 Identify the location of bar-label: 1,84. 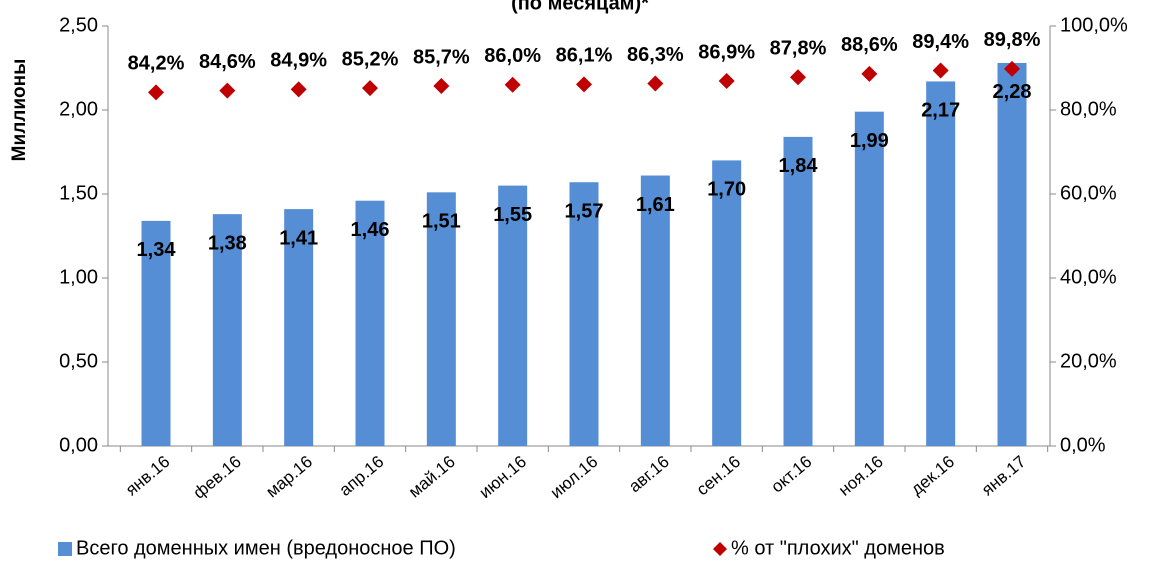
(799, 166).